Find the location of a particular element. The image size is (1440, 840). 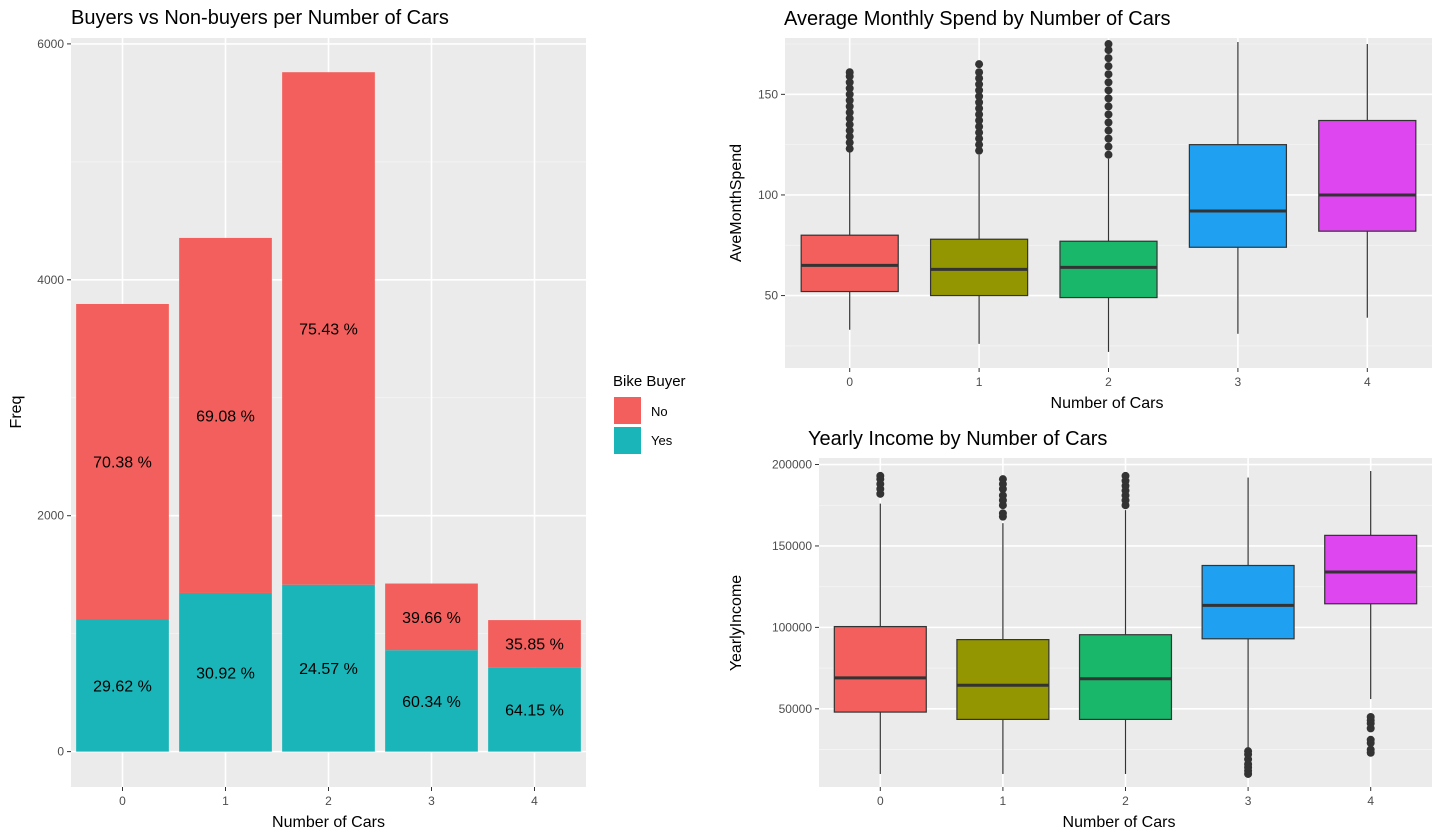

spend-x-tick-label: 3 is located at coordinates (1238, 382).